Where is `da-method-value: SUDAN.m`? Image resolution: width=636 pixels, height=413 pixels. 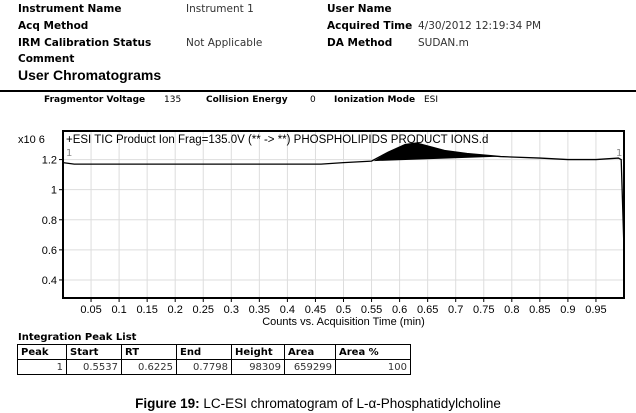
da-method-value: SUDAN.m is located at coordinates (443, 43).